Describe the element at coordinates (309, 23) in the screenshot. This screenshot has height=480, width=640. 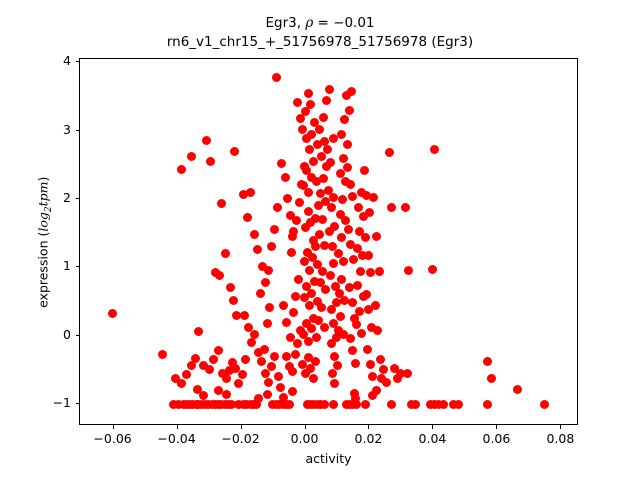
I see `title-rho-symbol: ρ` at that location.